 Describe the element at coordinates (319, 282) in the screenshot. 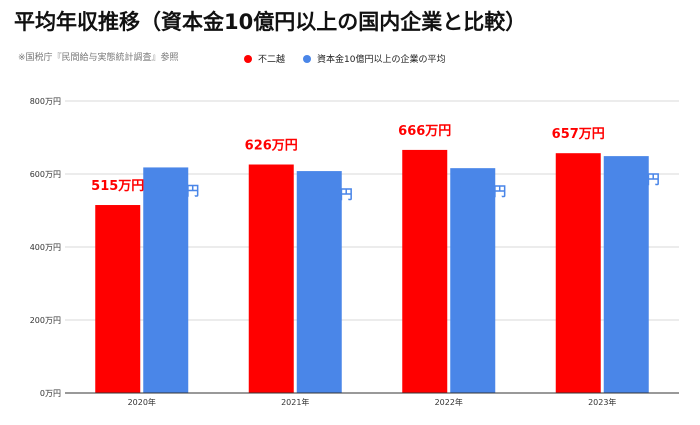

I see `bar-series-2-2021年` at that location.